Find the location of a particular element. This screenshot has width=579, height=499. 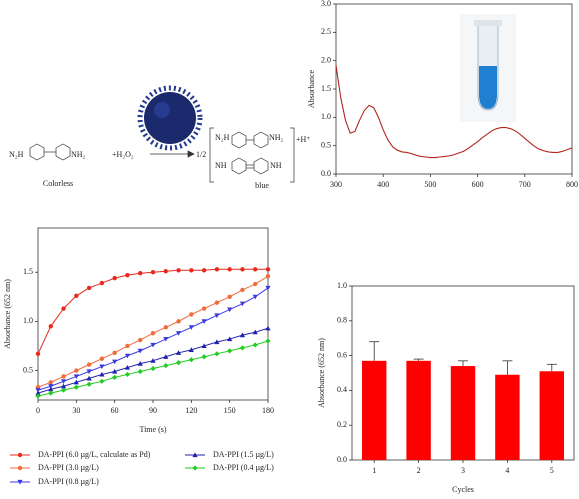

x-tick-label: 150 is located at coordinates (230, 410).